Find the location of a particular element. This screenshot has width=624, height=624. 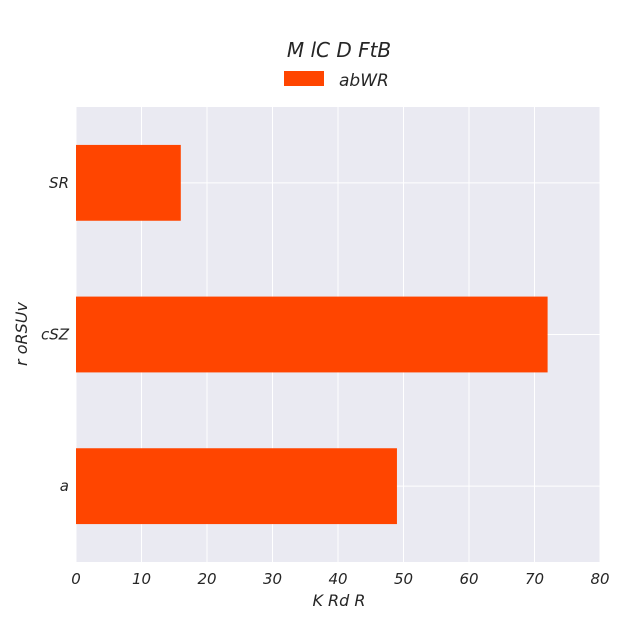

x-tick-label-2: 20 is located at coordinates (206, 579).